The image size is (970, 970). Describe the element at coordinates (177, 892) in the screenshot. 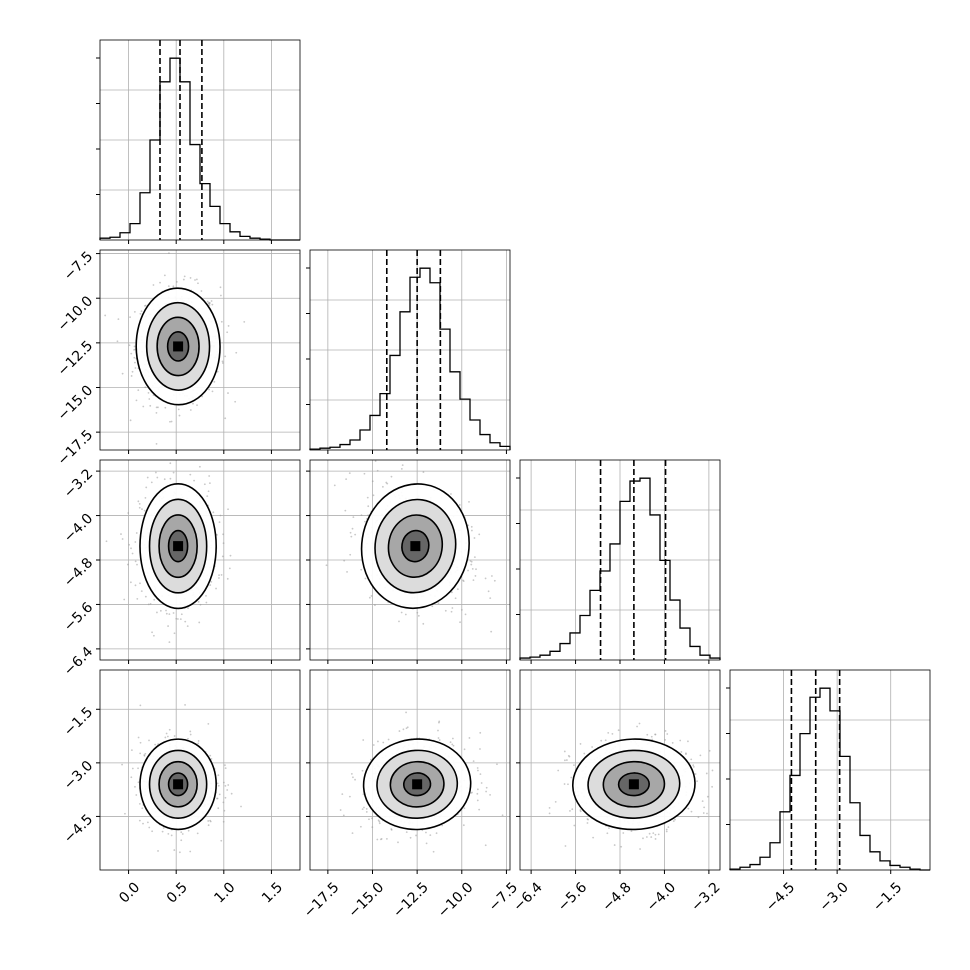

I see `x-tick-label: 0.5` at that location.